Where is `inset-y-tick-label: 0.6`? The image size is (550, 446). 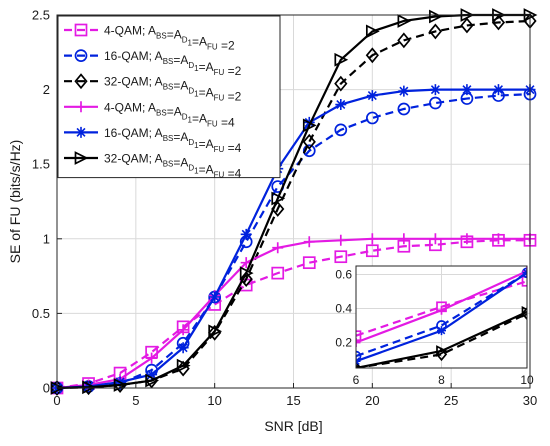 inset-y-tick-label: 0.6 is located at coordinates (343, 275).